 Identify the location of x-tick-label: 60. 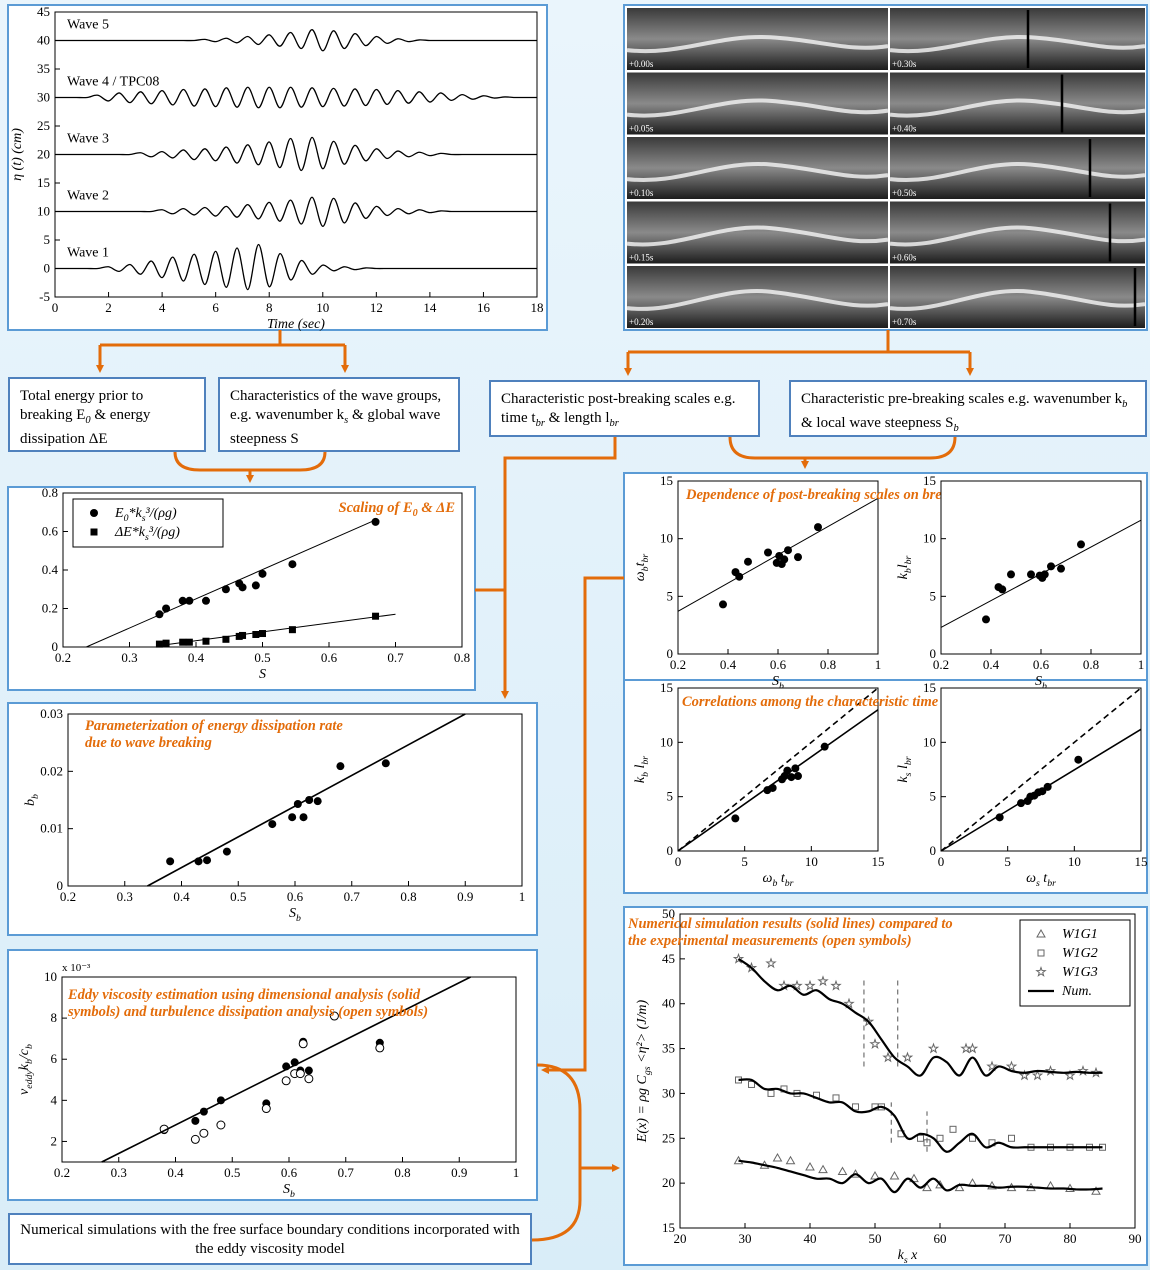
(940, 1238).